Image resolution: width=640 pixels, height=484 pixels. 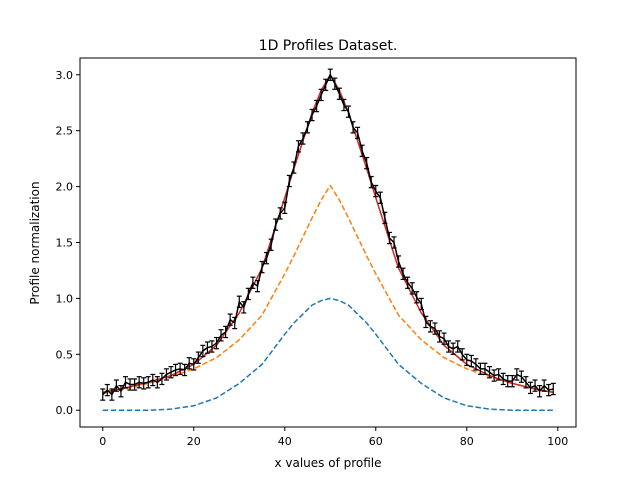 I want to click on x-tick-label: 80, so click(x=467, y=441).